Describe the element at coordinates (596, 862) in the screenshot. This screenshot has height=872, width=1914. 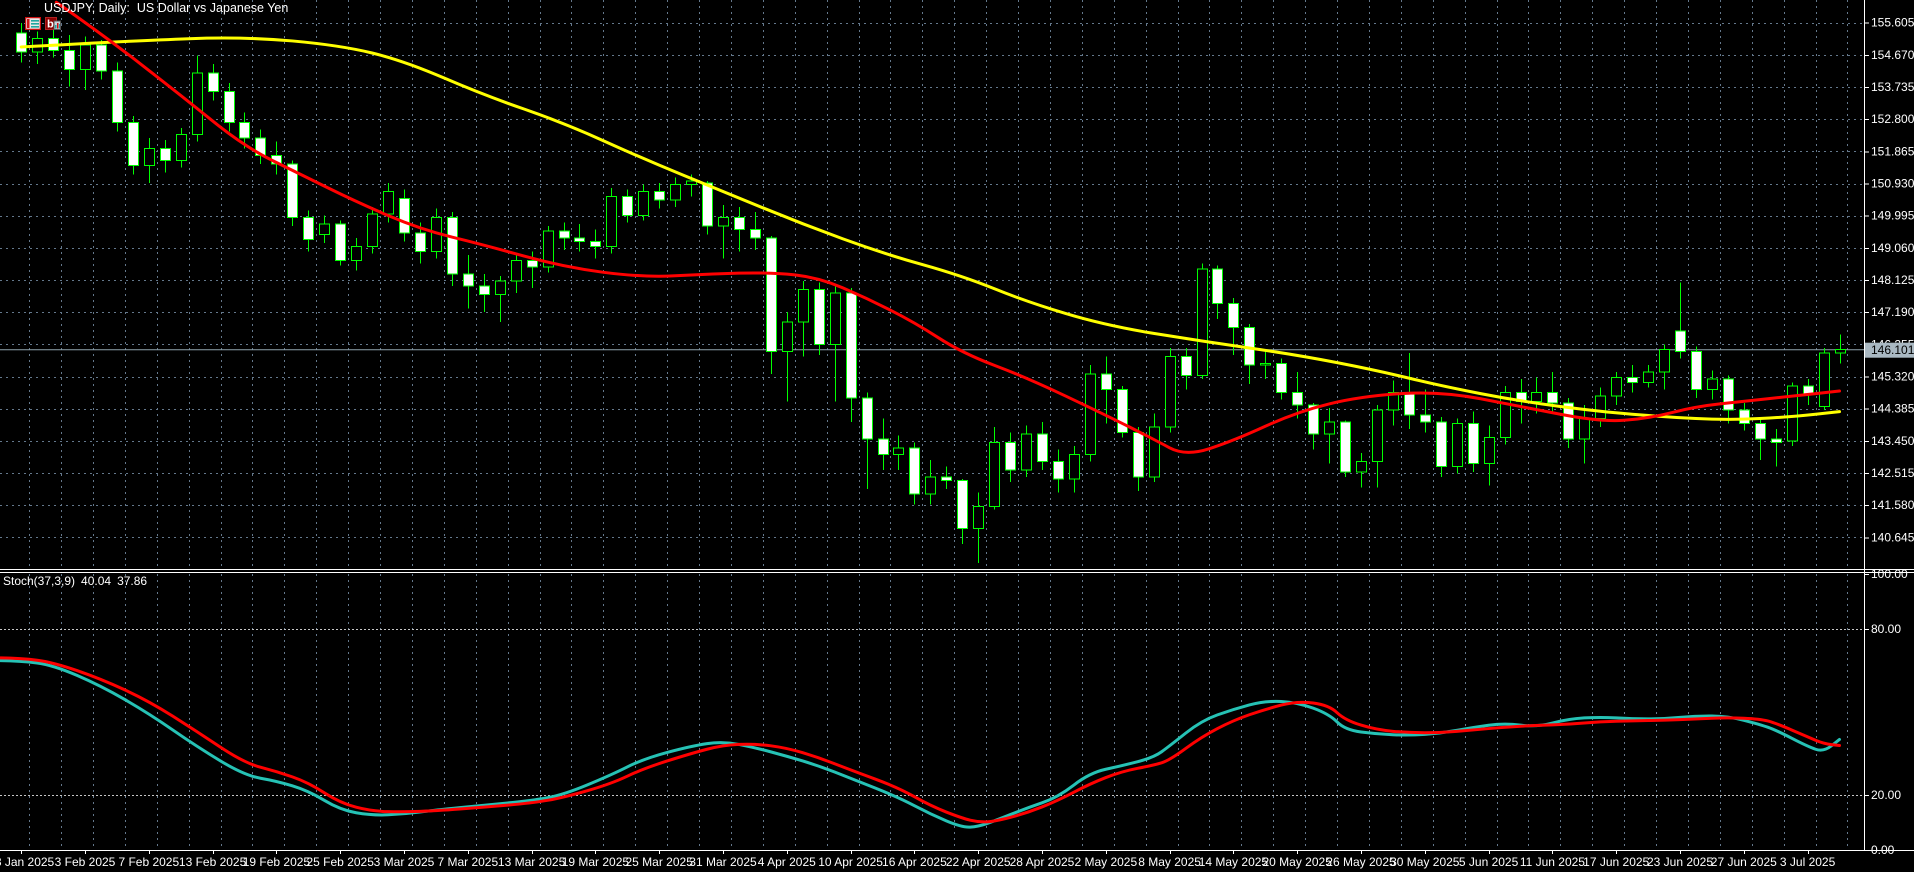
I see `date-label: 19 Mar 2025` at that location.